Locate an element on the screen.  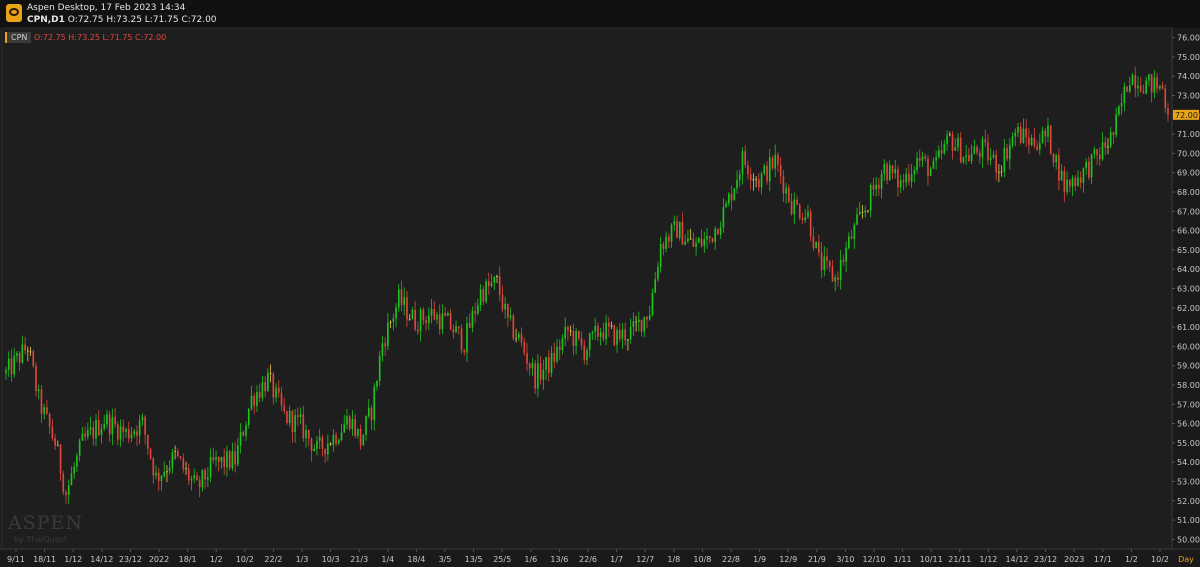
price-tick-label: 76.00 is located at coordinates (1188, 38).